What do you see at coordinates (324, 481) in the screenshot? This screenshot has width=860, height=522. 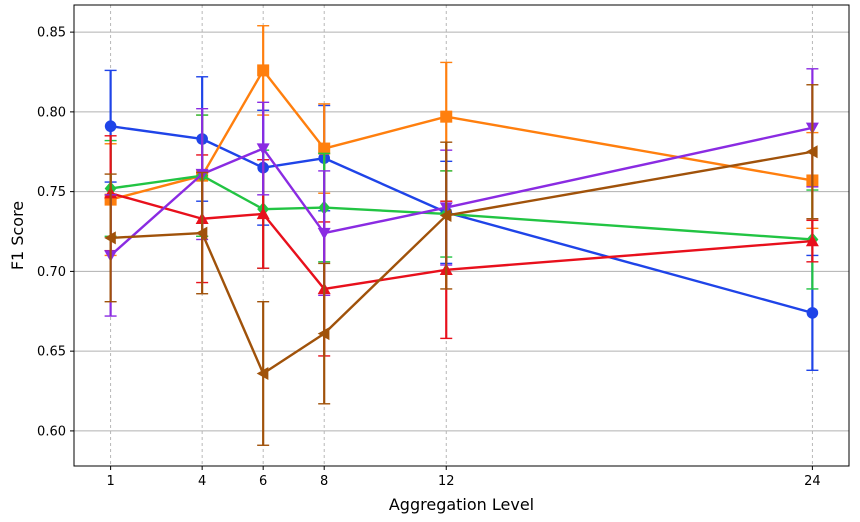 I see `x-tick-label: 8` at bounding box center [324, 481].